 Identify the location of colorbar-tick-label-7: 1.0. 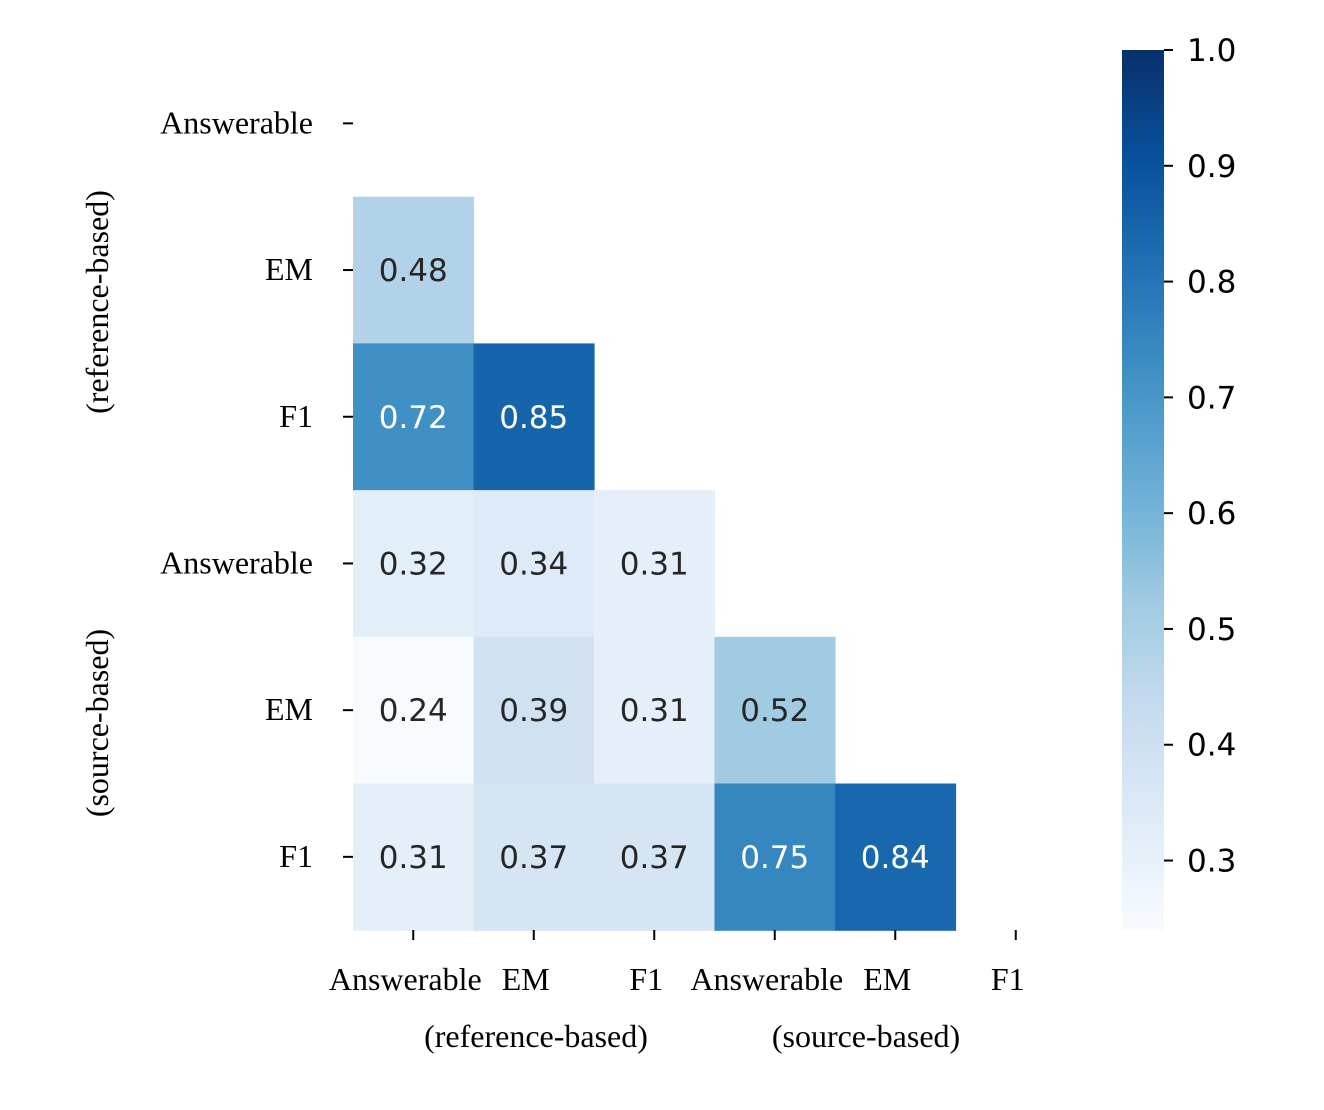
(1211, 51).